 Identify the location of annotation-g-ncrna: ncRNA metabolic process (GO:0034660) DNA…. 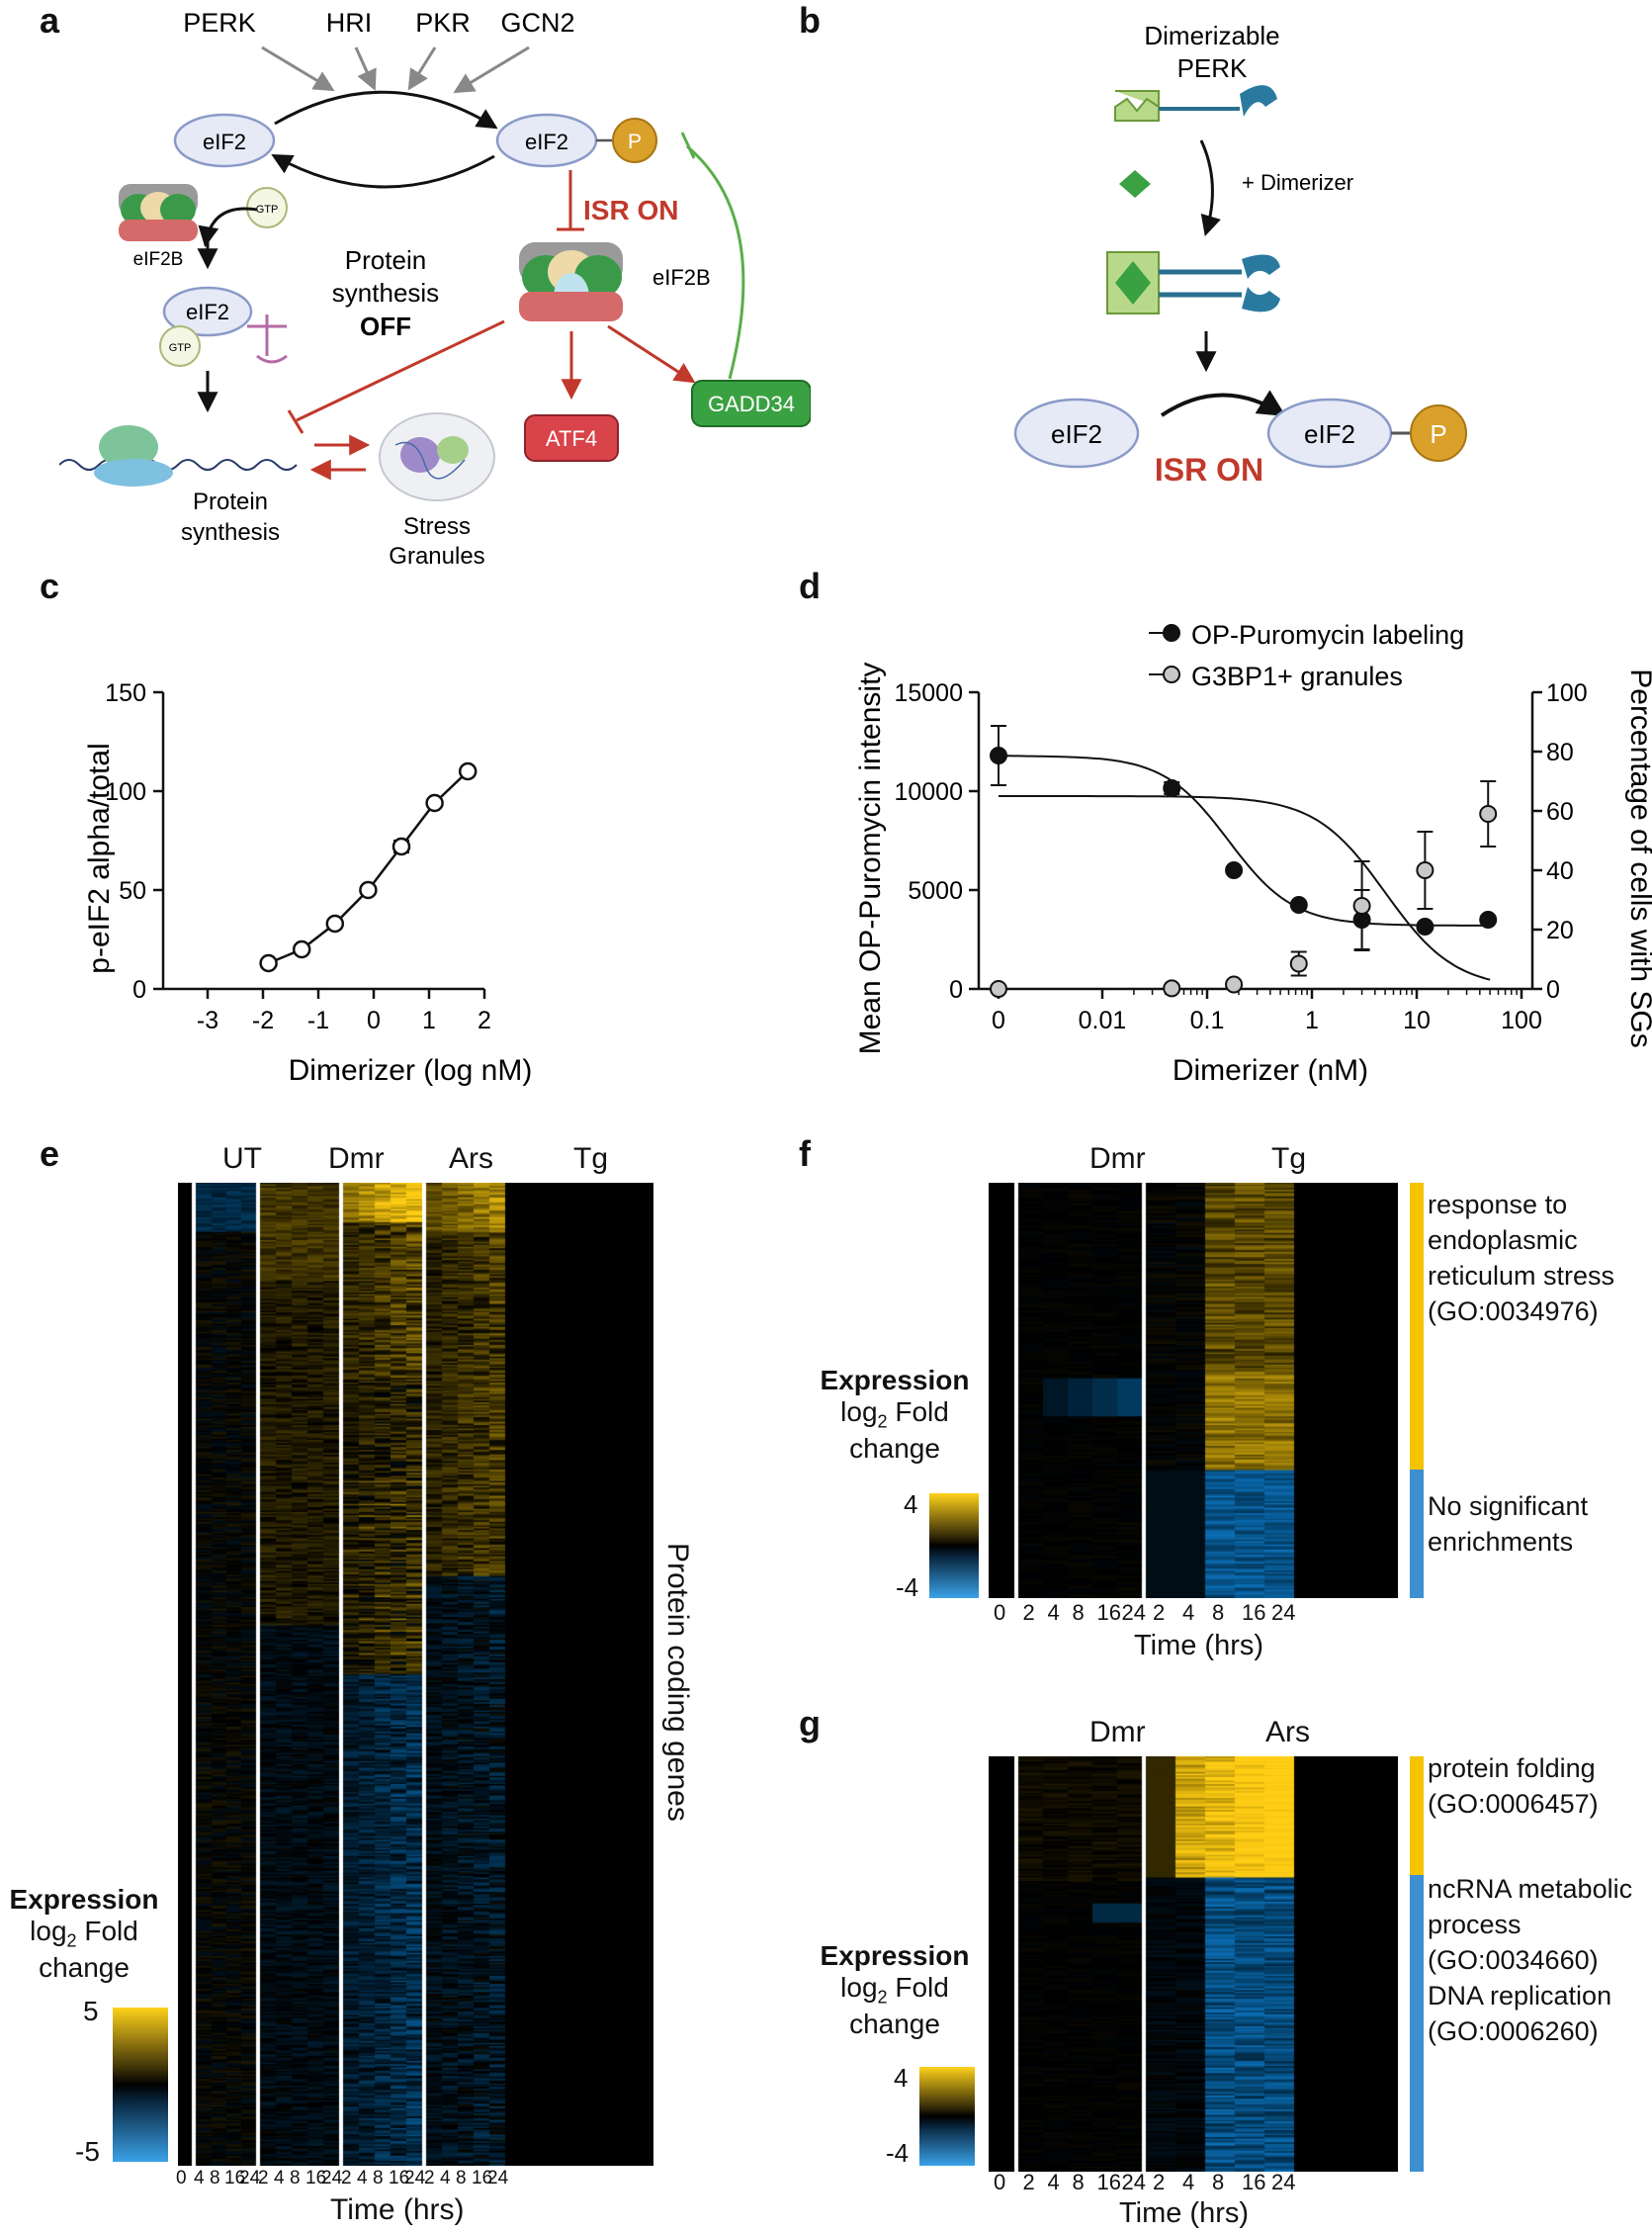
(1530, 1960).